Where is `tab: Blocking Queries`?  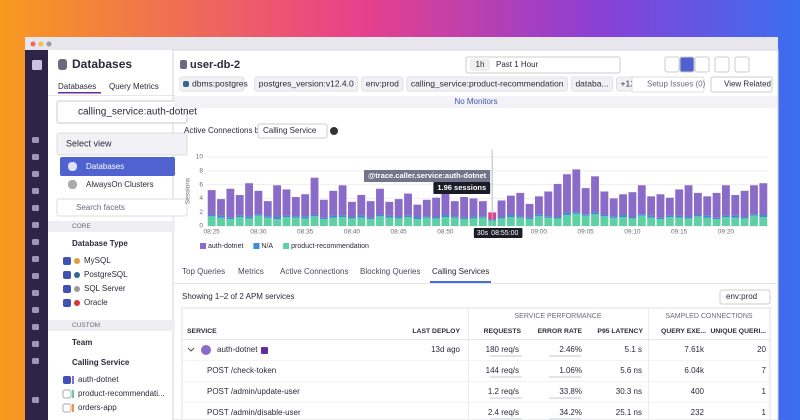
tab: Blocking Queries is located at coordinates (390, 271).